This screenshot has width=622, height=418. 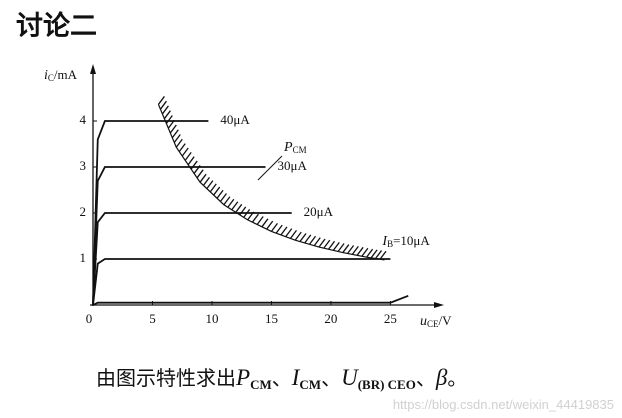 What do you see at coordinates (243, 377) in the screenshot?
I see `caption-part: P` at bounding box center [243, 377].